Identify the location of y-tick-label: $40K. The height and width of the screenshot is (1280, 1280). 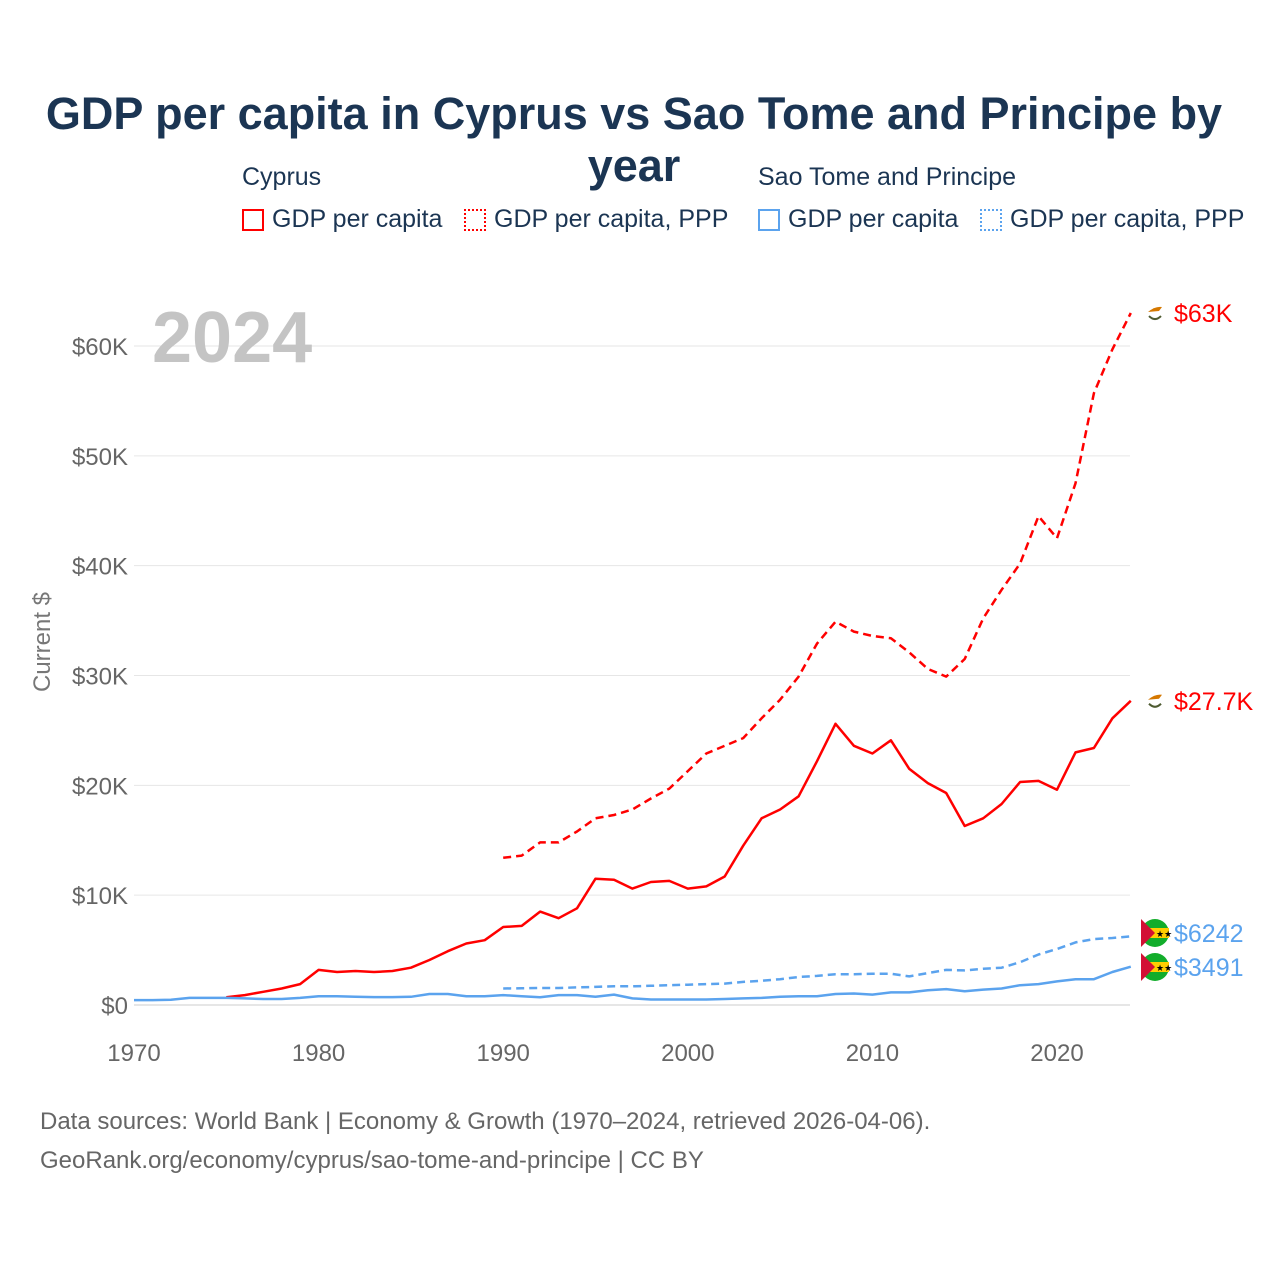
(100, 567).